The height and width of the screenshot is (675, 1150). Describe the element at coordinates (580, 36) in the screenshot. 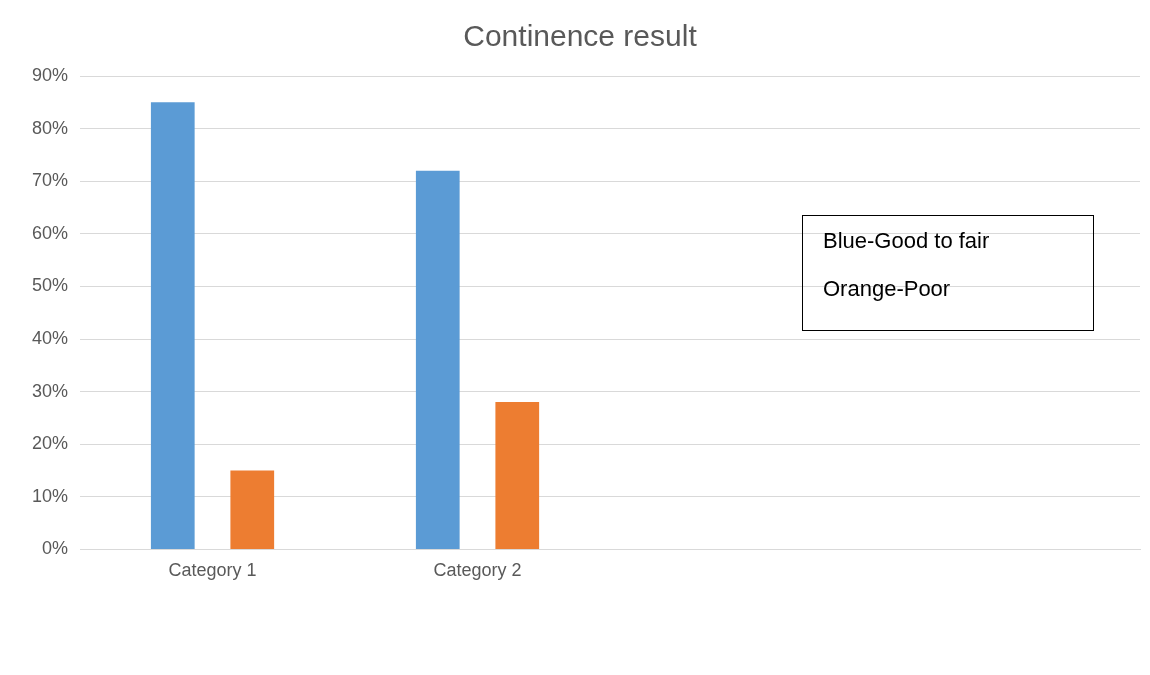

I see `chart-title: Continence result` at that location.